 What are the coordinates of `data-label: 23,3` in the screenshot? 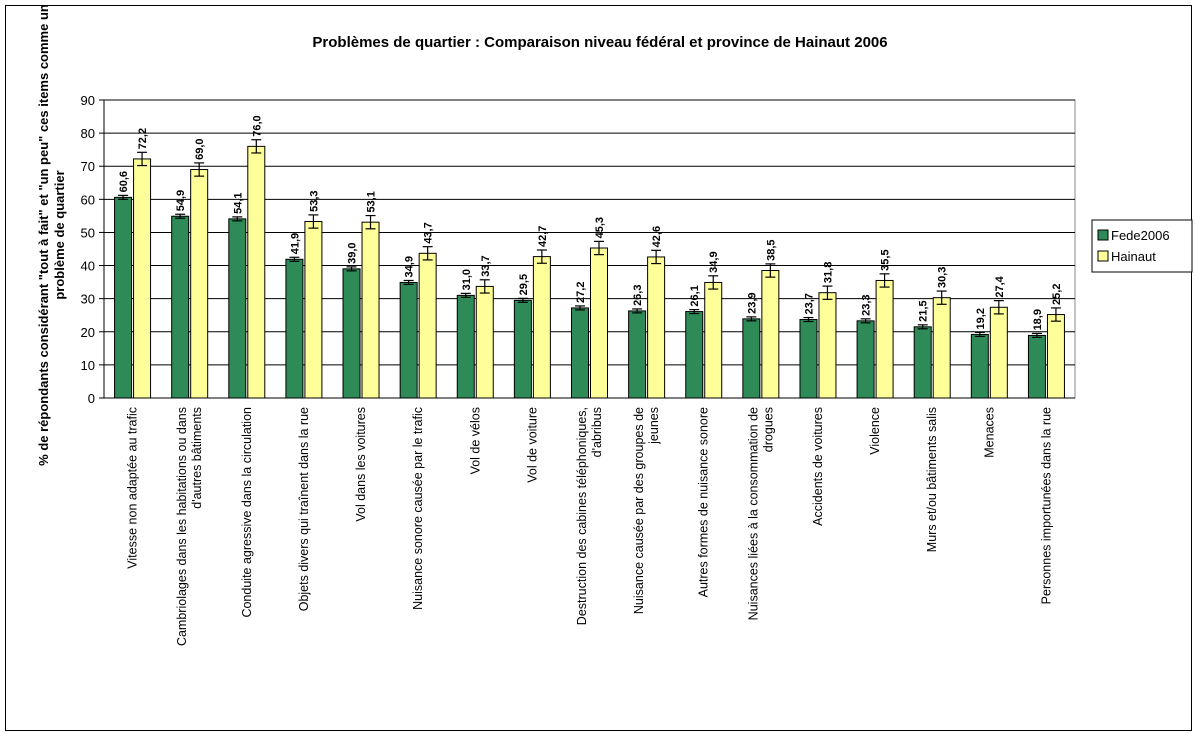 It's located at (867, 304).